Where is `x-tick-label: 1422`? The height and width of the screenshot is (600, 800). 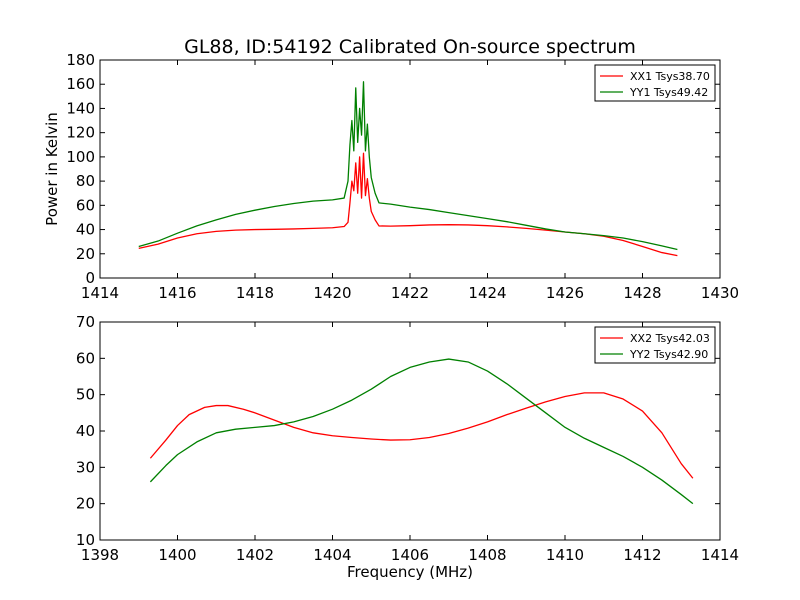 x-tick-label: 1422 is located at coordinates (410, 293).